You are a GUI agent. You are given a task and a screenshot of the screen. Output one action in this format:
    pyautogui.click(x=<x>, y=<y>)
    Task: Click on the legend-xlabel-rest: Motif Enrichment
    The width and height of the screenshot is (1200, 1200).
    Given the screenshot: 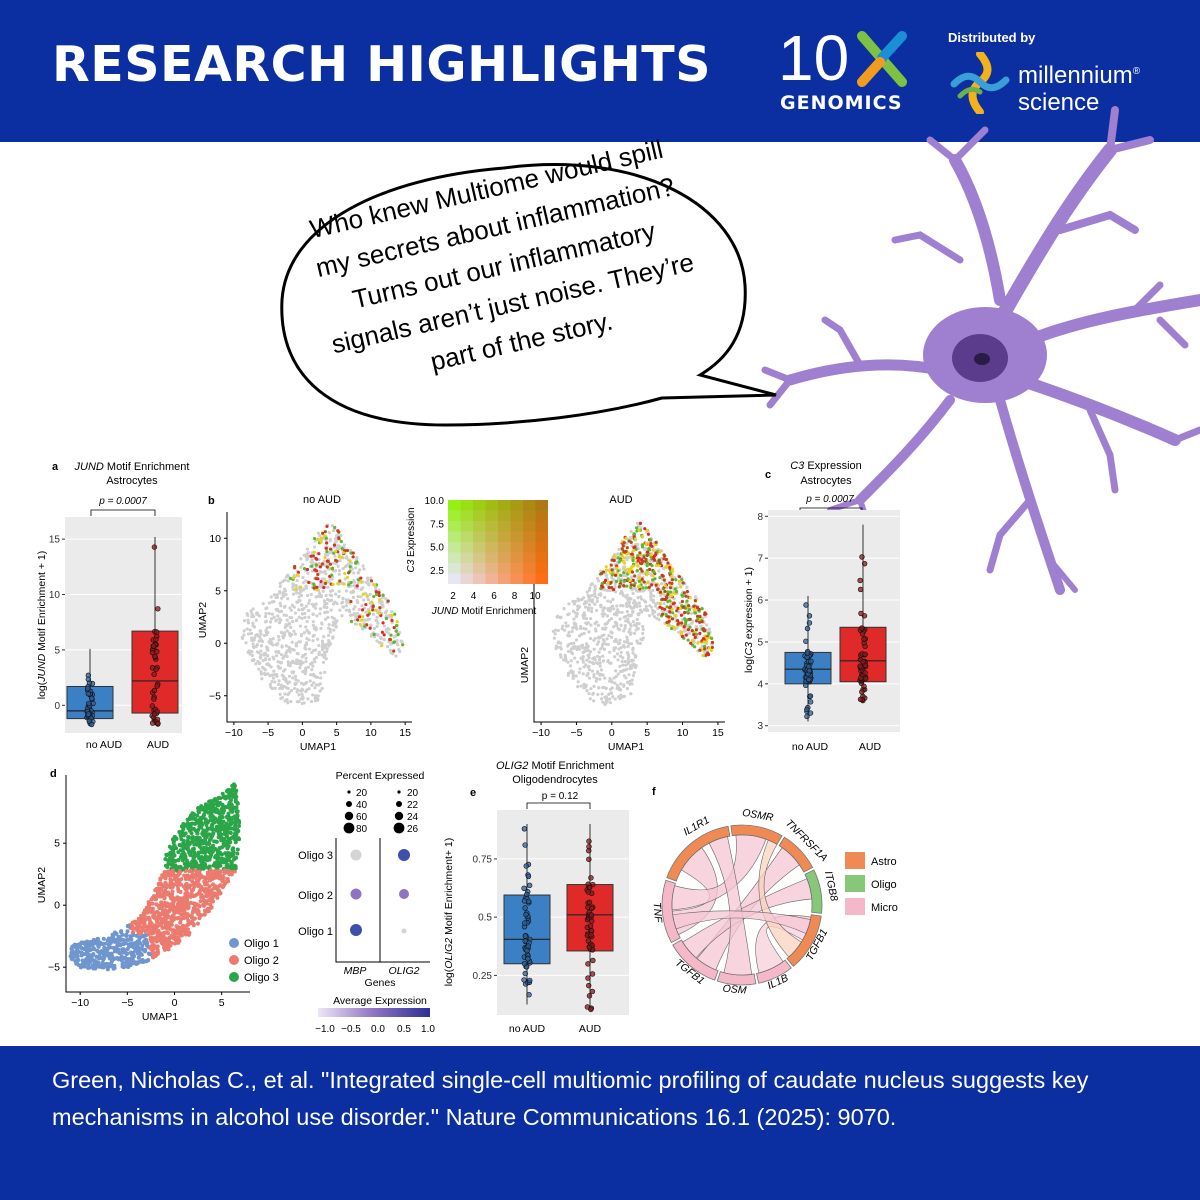 What is the action you would take?
    pyautogui.click(x=497, y=611)
    